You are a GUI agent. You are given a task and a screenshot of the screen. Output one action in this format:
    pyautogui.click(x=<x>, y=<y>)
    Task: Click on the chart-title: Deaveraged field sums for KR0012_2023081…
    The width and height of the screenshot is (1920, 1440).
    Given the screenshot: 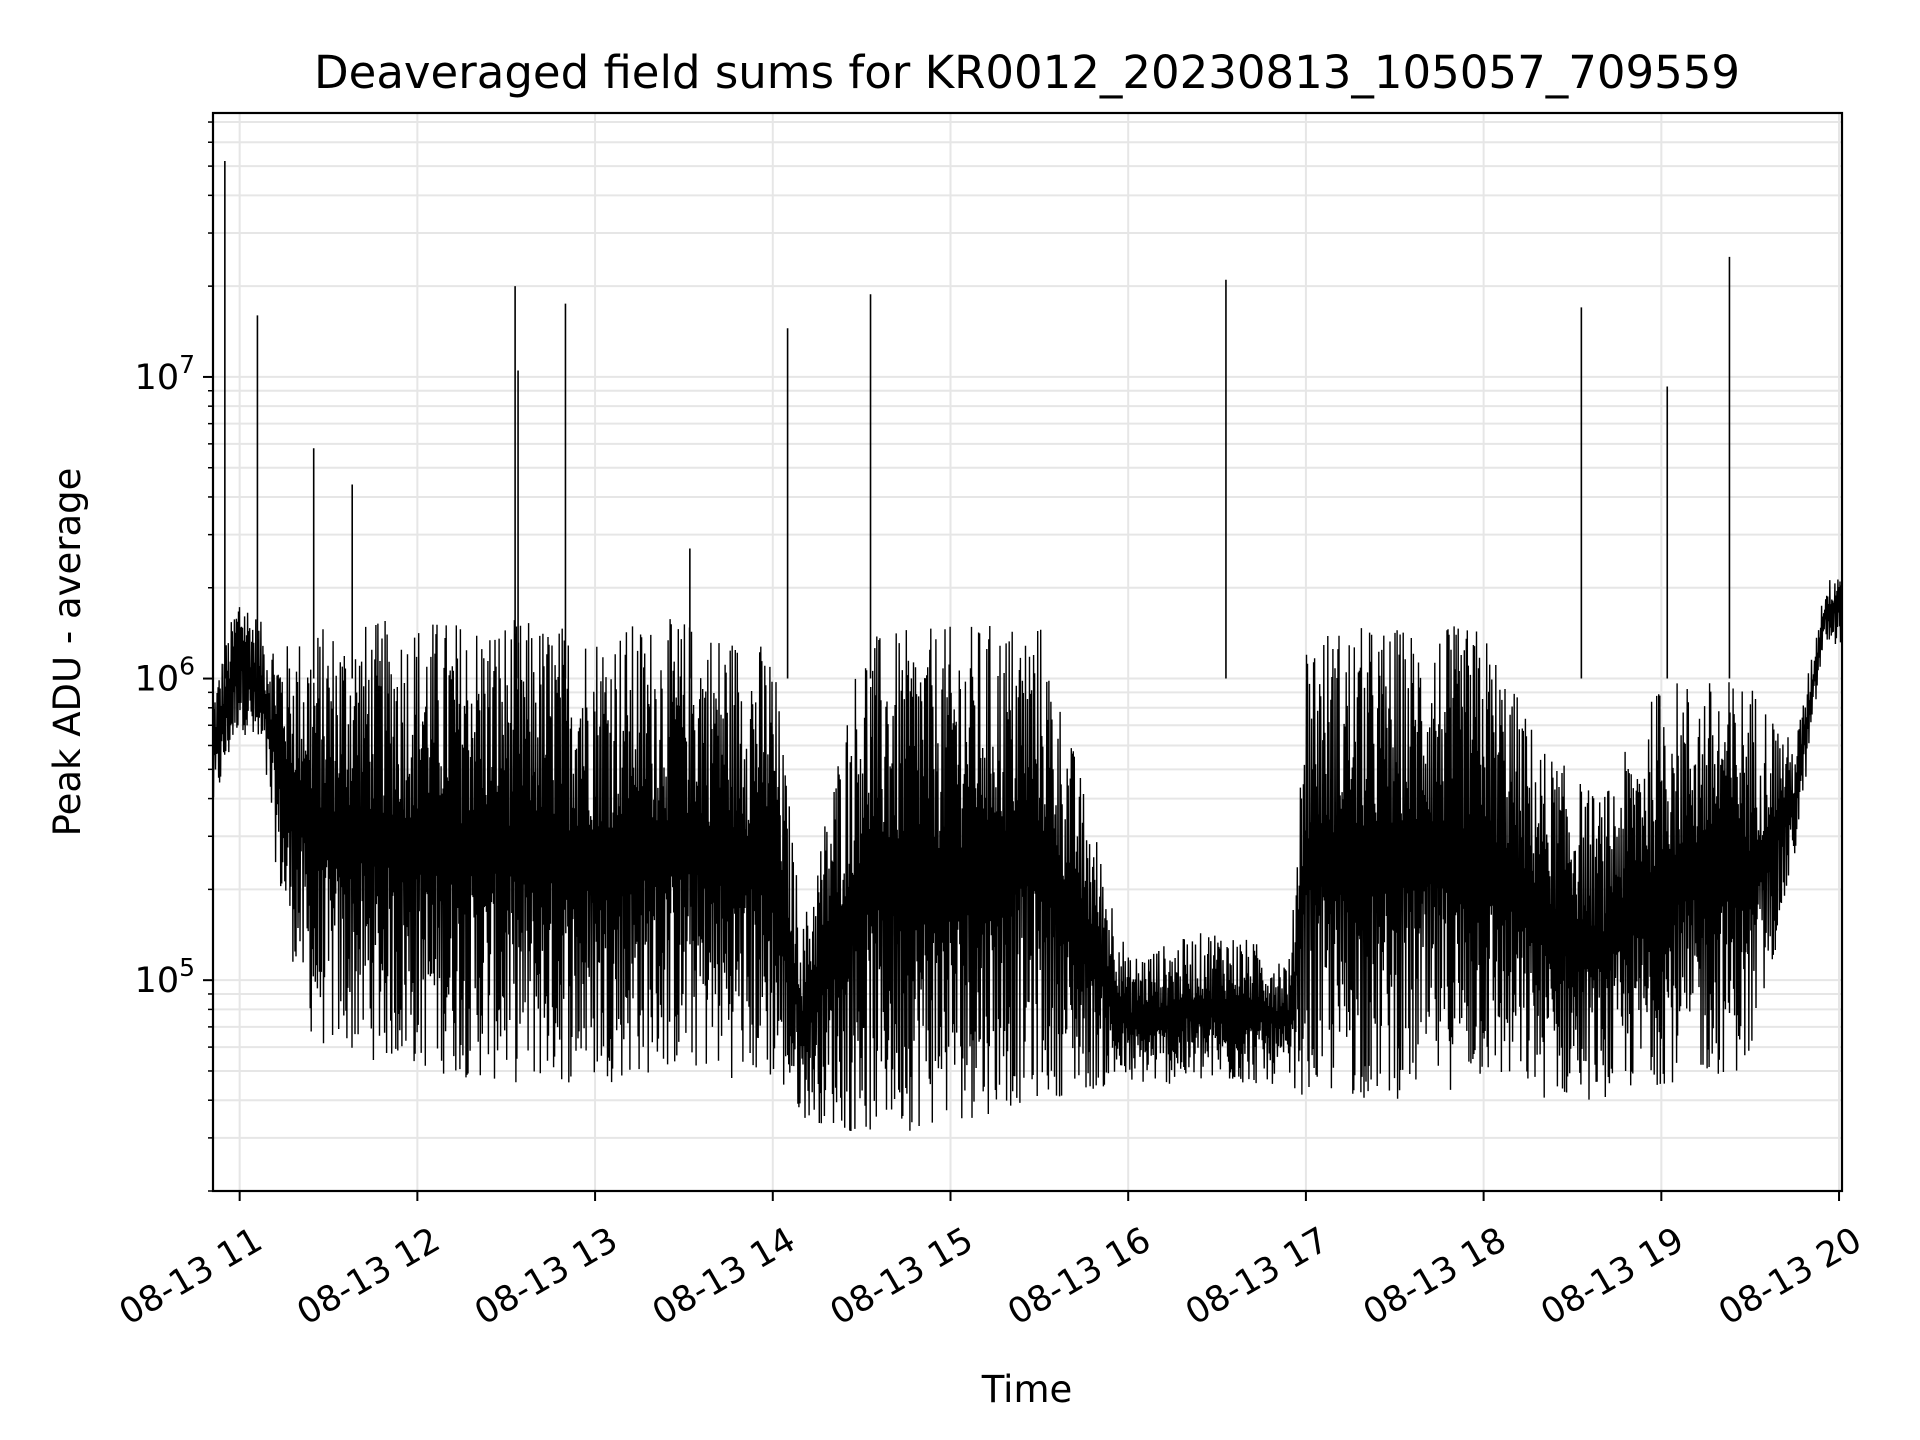 What is the action you would take?
    pyautogui.click(x=1027, y=72)
    